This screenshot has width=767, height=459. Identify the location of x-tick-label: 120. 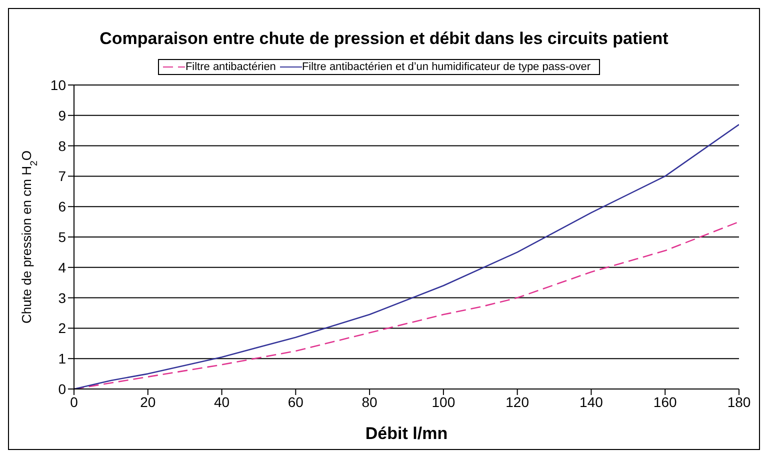
(518, 402).